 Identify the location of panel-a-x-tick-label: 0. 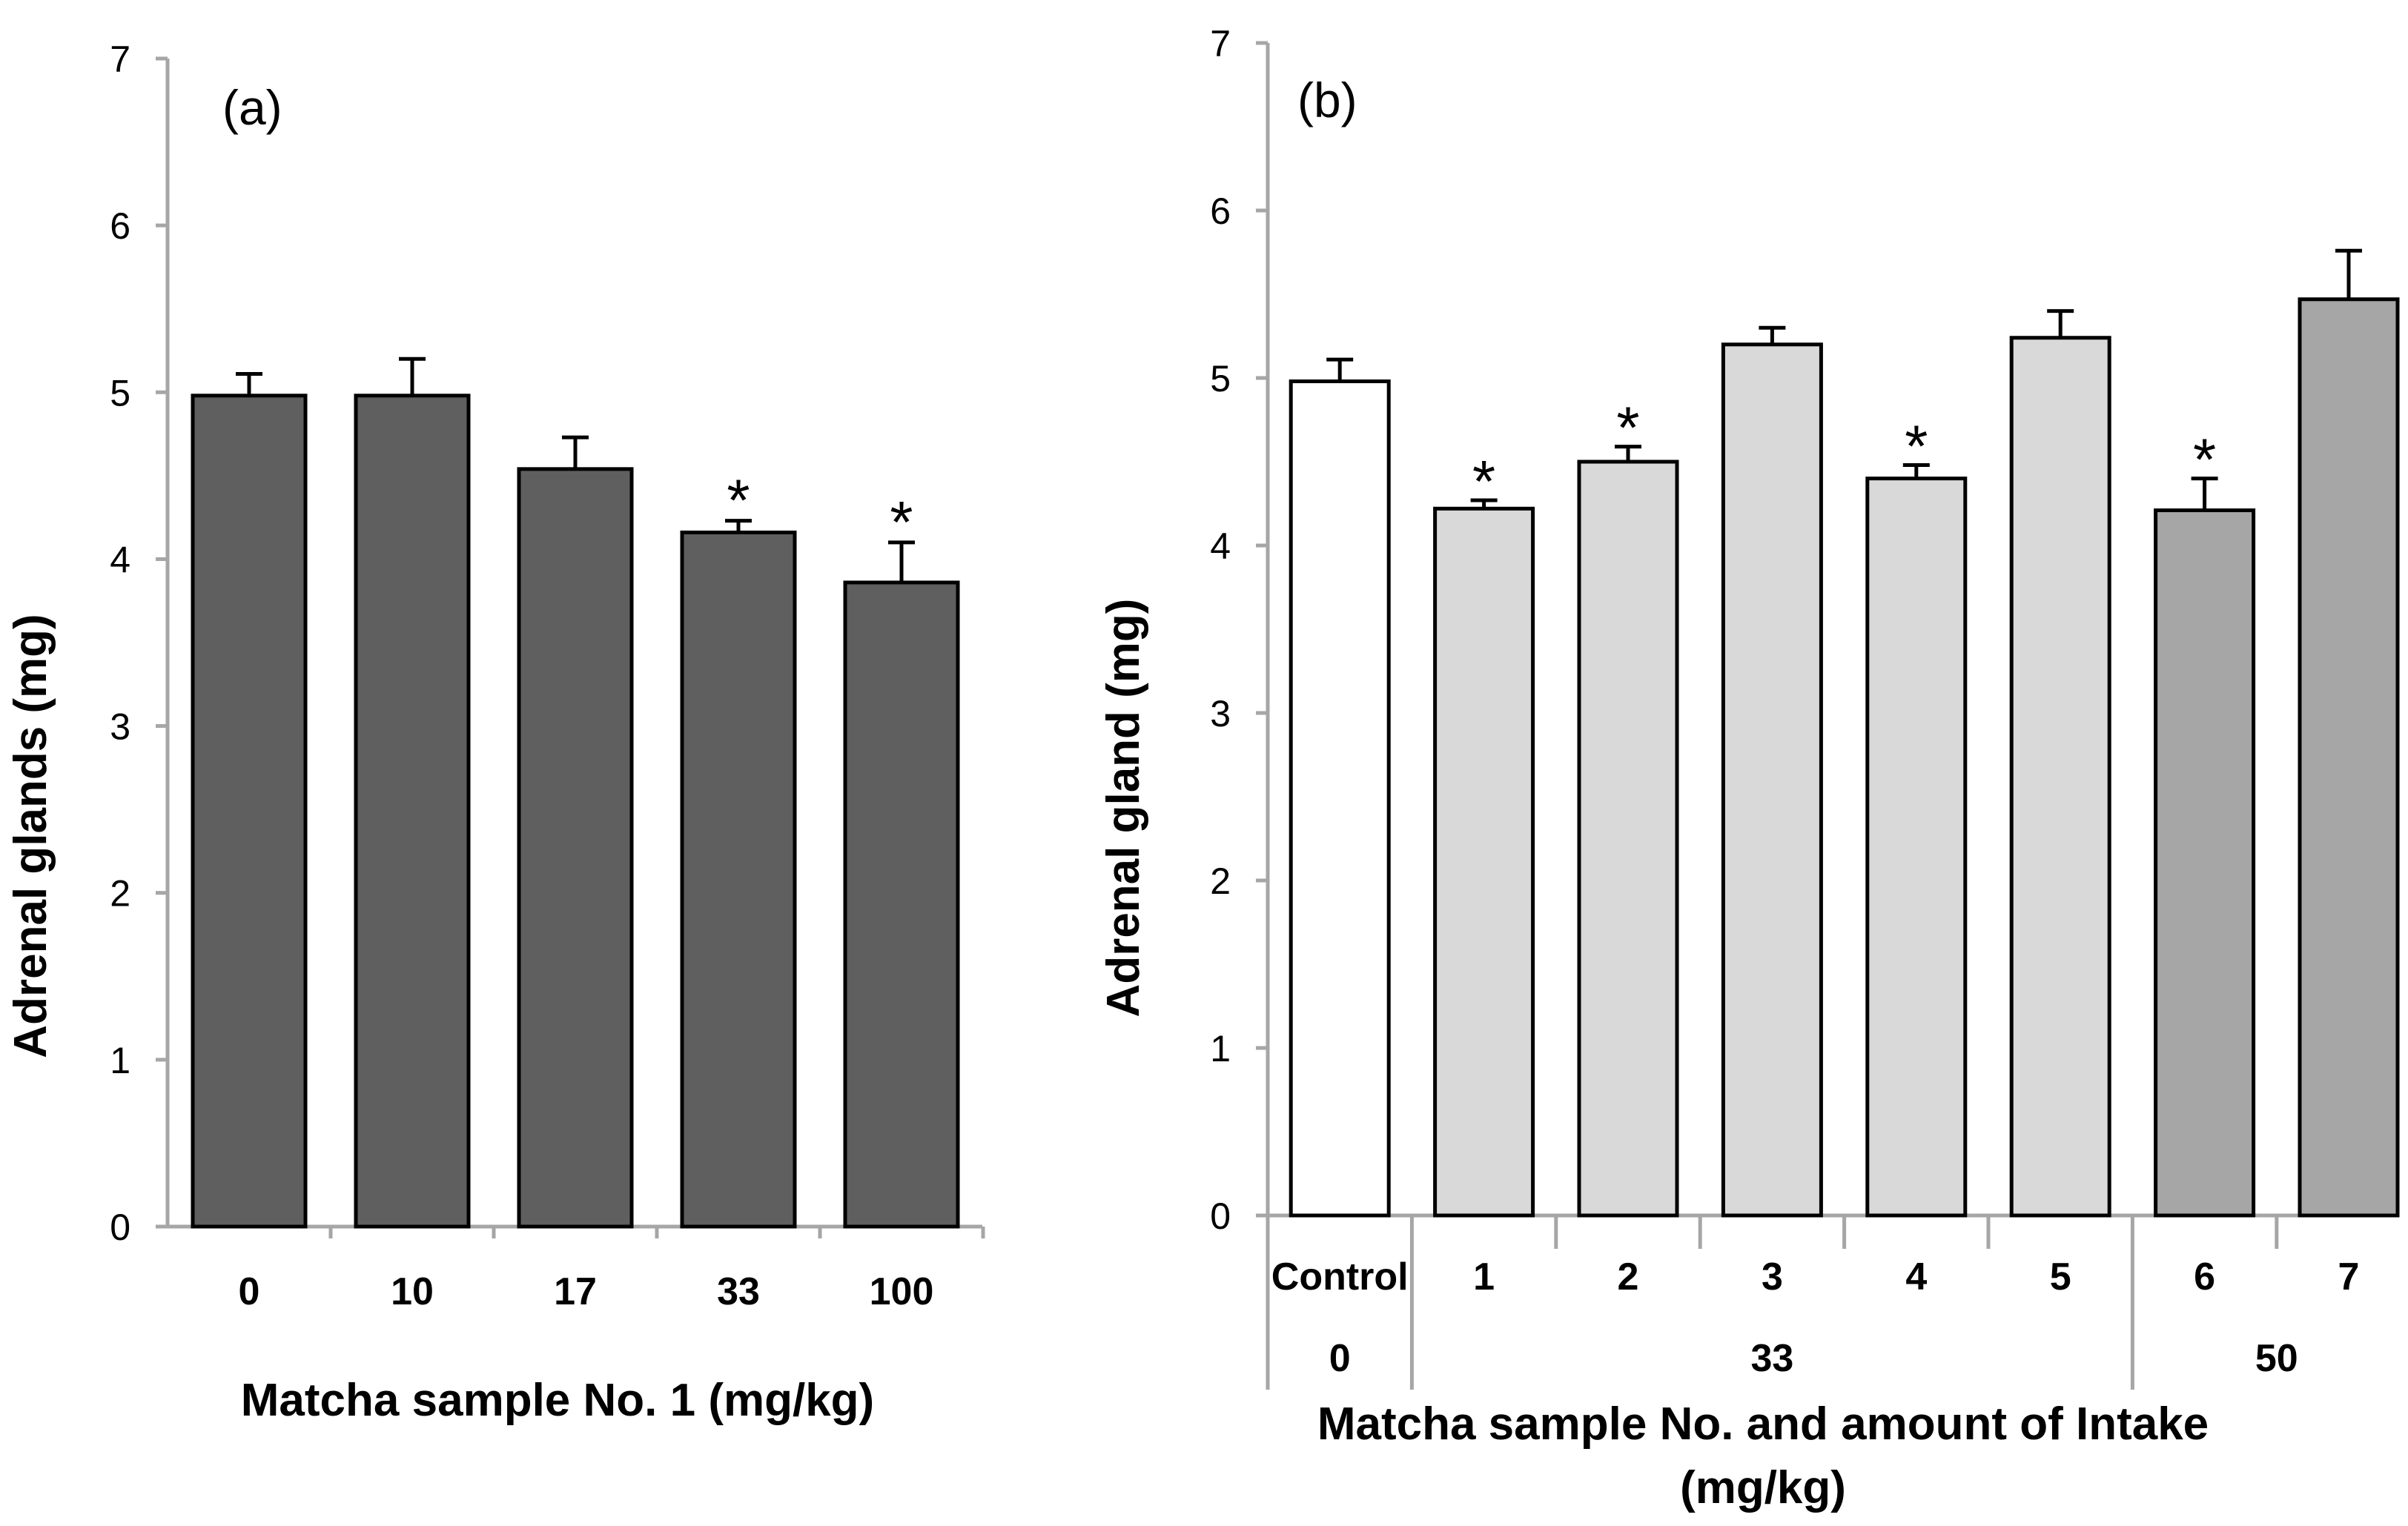
(249, 1291).